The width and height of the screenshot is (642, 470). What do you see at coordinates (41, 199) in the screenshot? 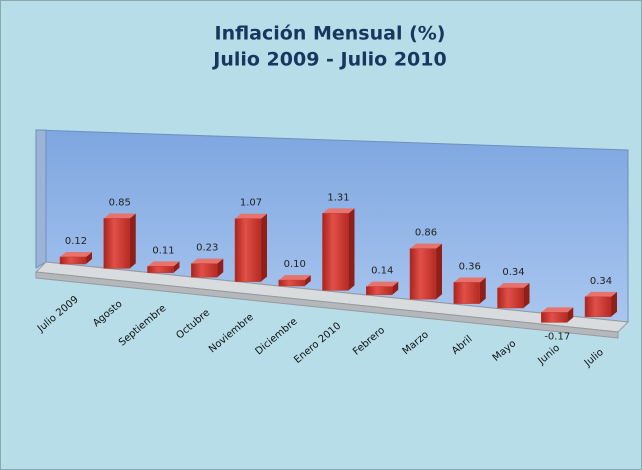
I see `side-wall` at bounding box center [41, 199].